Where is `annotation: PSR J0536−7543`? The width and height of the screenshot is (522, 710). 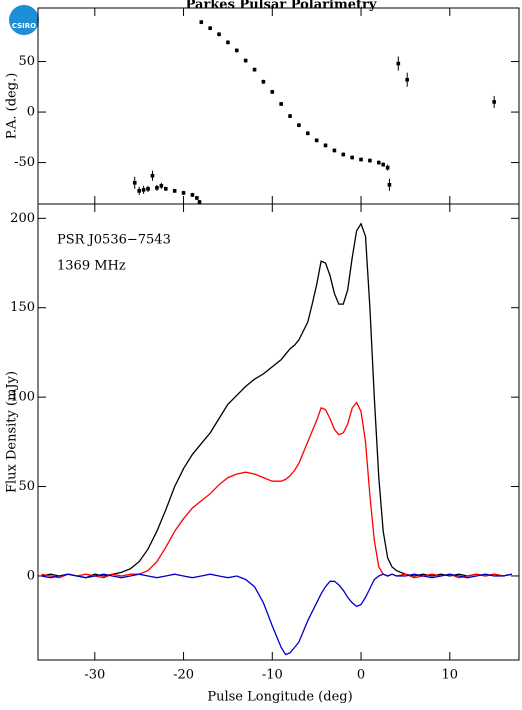
annotation: PSR J0536−7543 is located at coordinates (114, 240).